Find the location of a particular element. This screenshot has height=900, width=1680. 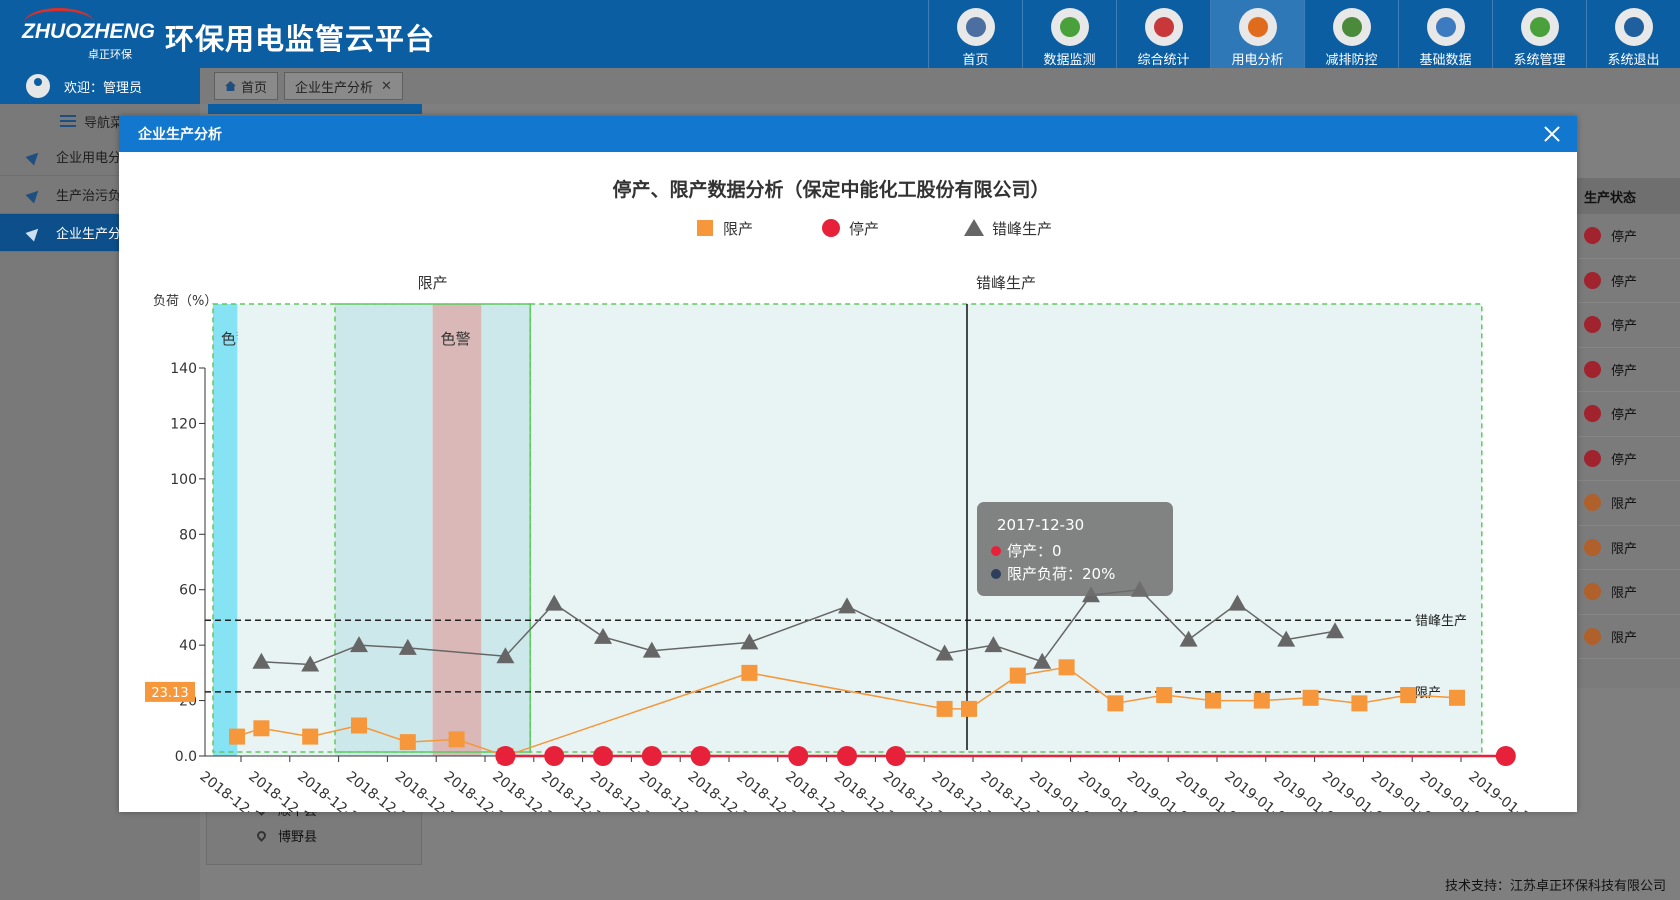

area-group-label: 限产 is located at coordinates (433, 283).